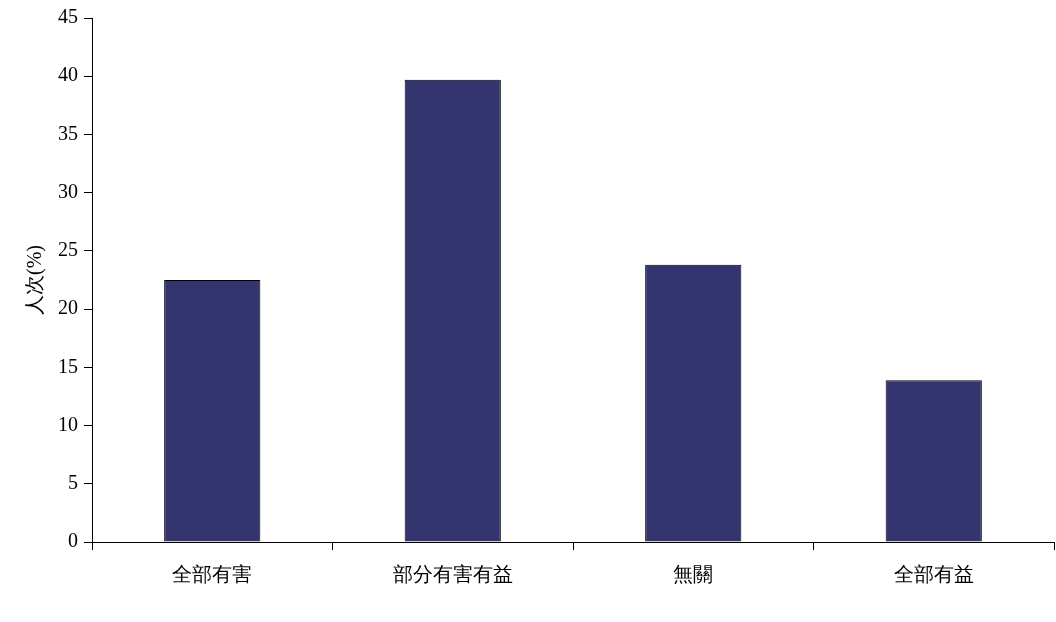 This screenshot has height=622, width=1056. Describe the element at coordinates (73, 540) in the screenshot. I see `y-tick-label: 0` at that location.